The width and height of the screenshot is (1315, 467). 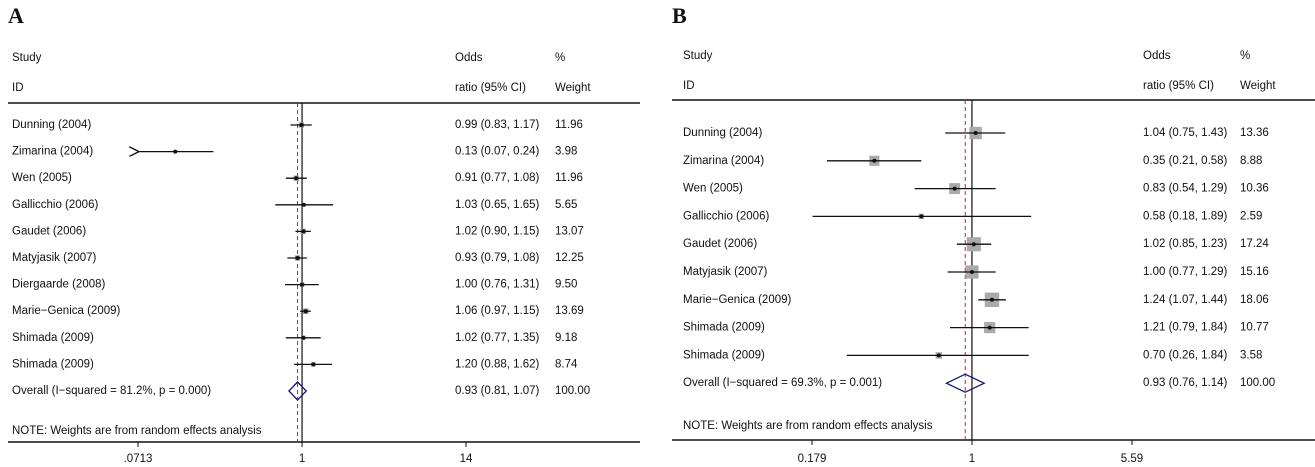 What do you see at coordinates (497, 152) in the screenshot?
I see `ci-label: 0.13 (0.07, 0.24)` at bounding box center [497, 152].